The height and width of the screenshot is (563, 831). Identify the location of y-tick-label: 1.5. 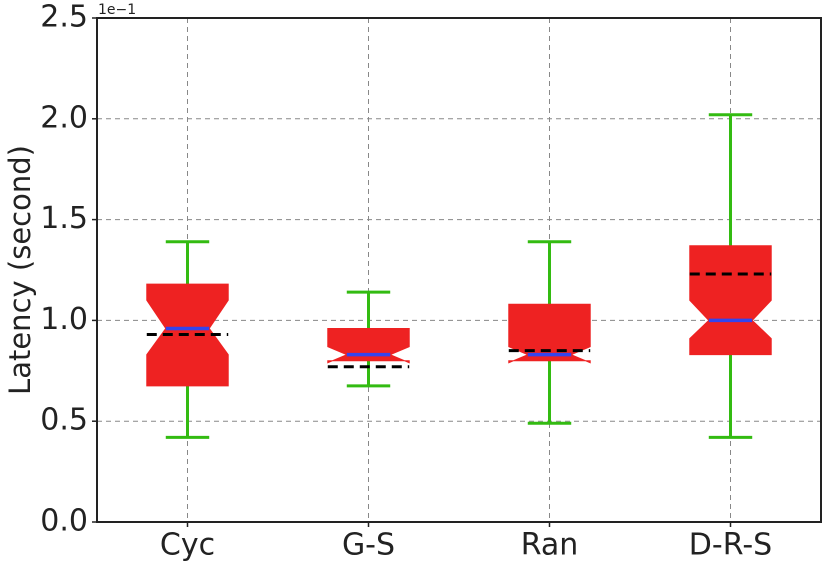
(64, 218).